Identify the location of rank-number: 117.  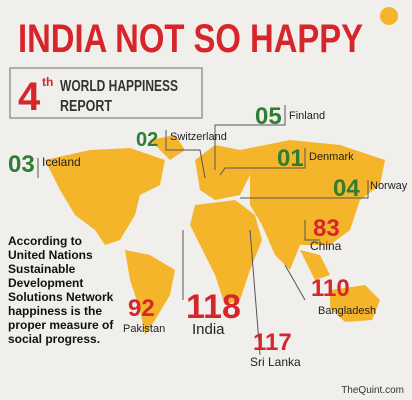
(272, 342).